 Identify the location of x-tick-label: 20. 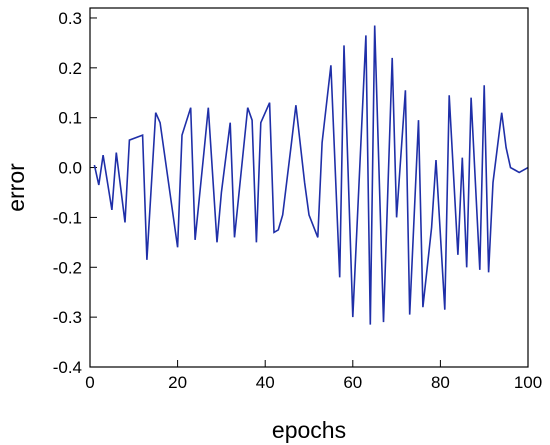
(177, 382).